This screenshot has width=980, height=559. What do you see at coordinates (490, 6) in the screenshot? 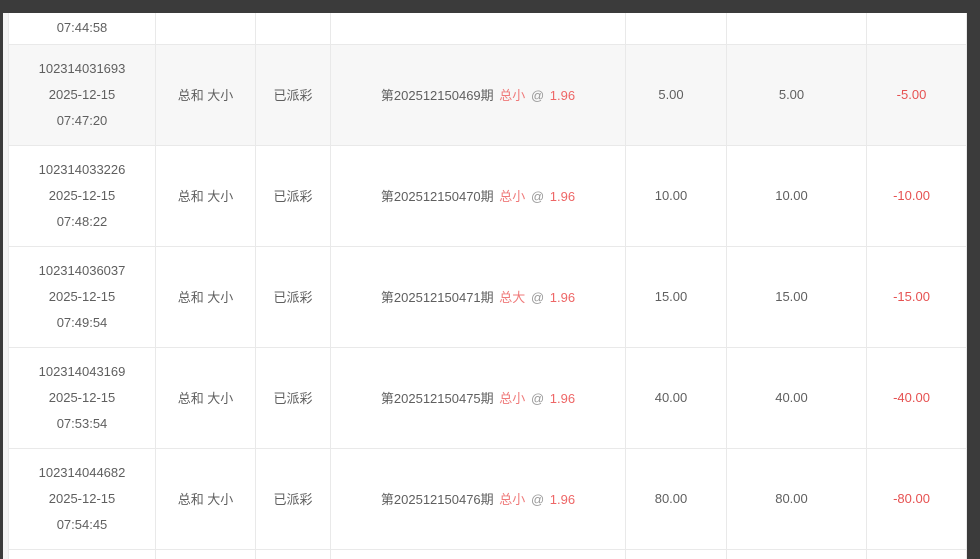
I see `dark-frame-top-bar` at bounding box center [490, 6].